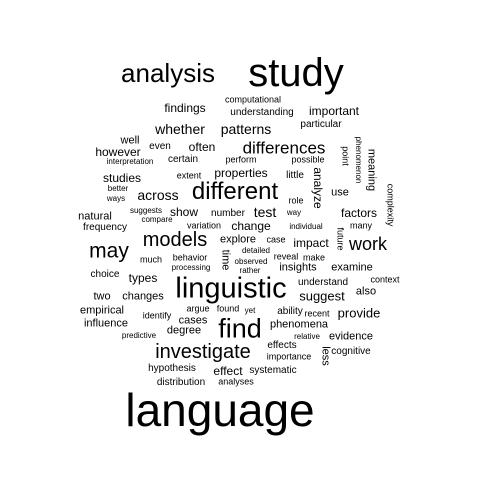 The height and width of the screenshot is (480, 480). What do you see at coordinates (366, 291) in the screenshot?
I see `word-also: also` at bounding box center [366, 291].